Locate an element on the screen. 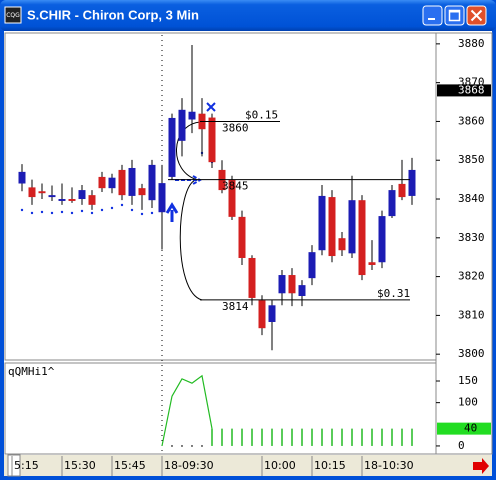  y-tick-label: 3800 is located at coordinates (471, 353).